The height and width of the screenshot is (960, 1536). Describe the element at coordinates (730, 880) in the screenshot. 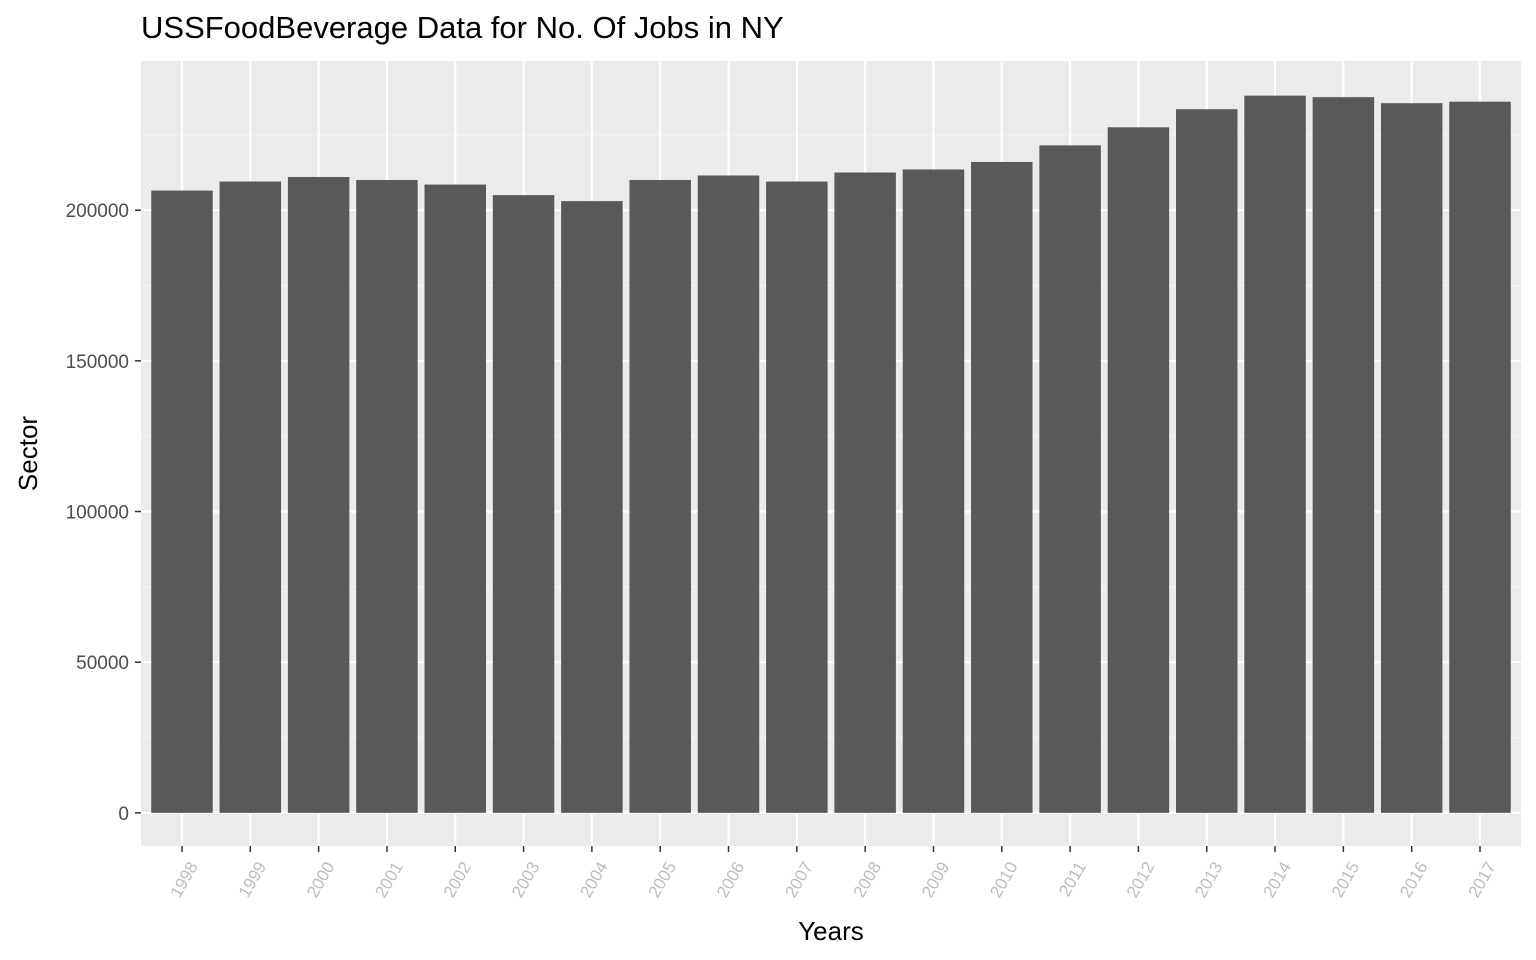

I see `x-tick-label: 2006` at that location.